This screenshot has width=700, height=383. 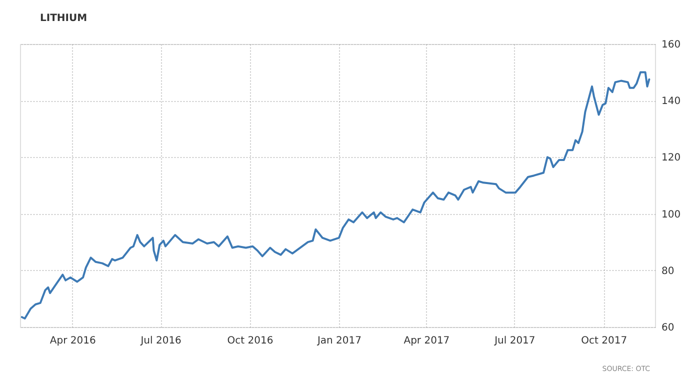 I want to click on x-tick-label: Apr 2016, so click(x=73, y=341).